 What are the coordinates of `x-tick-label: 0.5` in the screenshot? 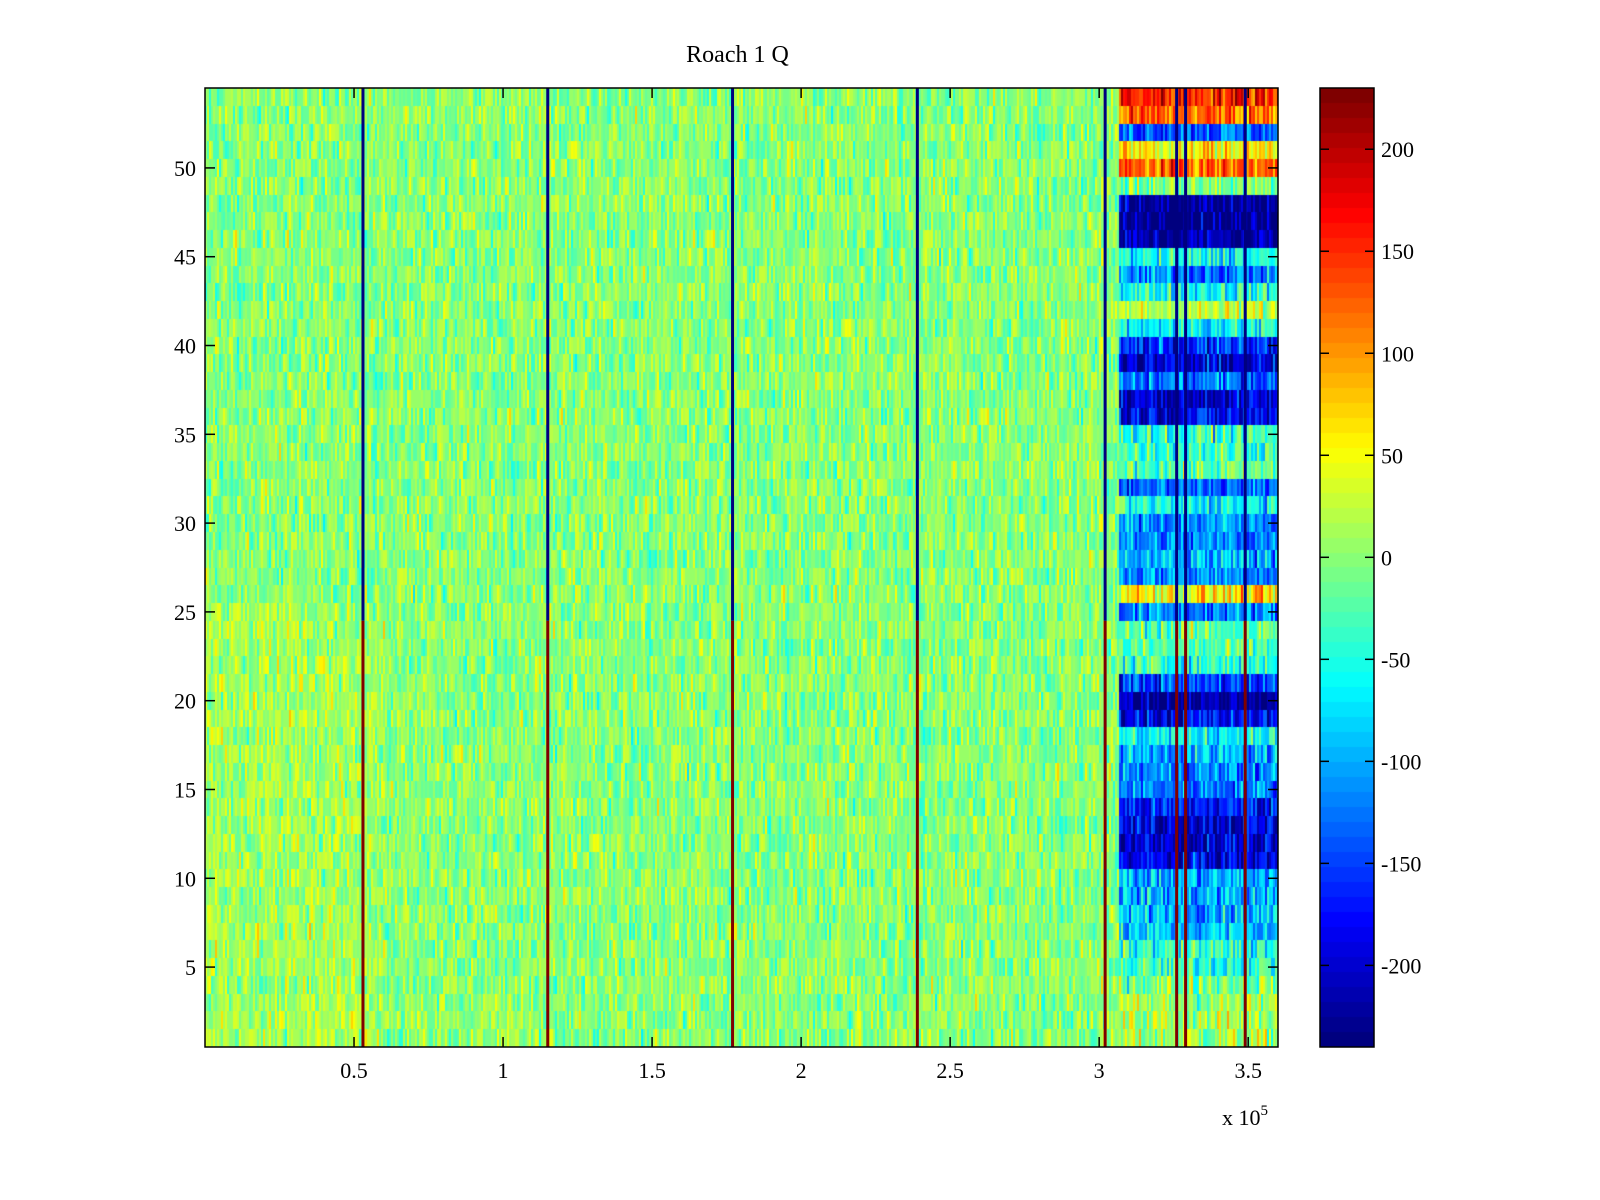 It's located at (354, 1070).